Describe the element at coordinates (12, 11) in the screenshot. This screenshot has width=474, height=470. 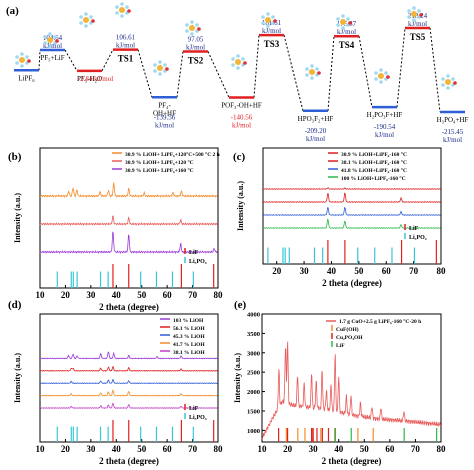
I see `panel-label-a: (a)` at that location.